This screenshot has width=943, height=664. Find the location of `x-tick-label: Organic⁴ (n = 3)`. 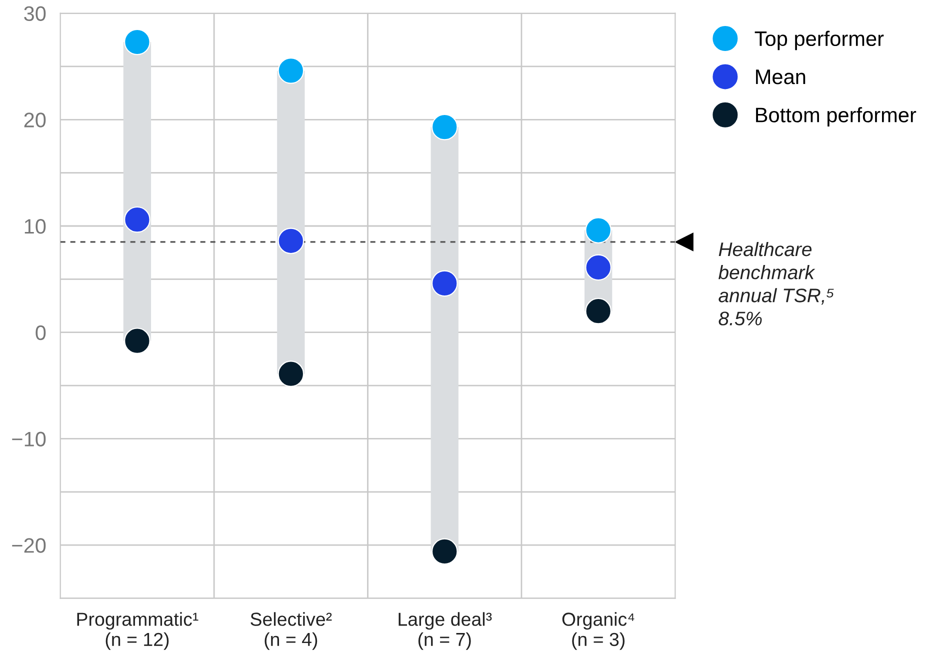

x-tick-label: Organic⁴ (n = 3) is located at coordinates (598, 631).